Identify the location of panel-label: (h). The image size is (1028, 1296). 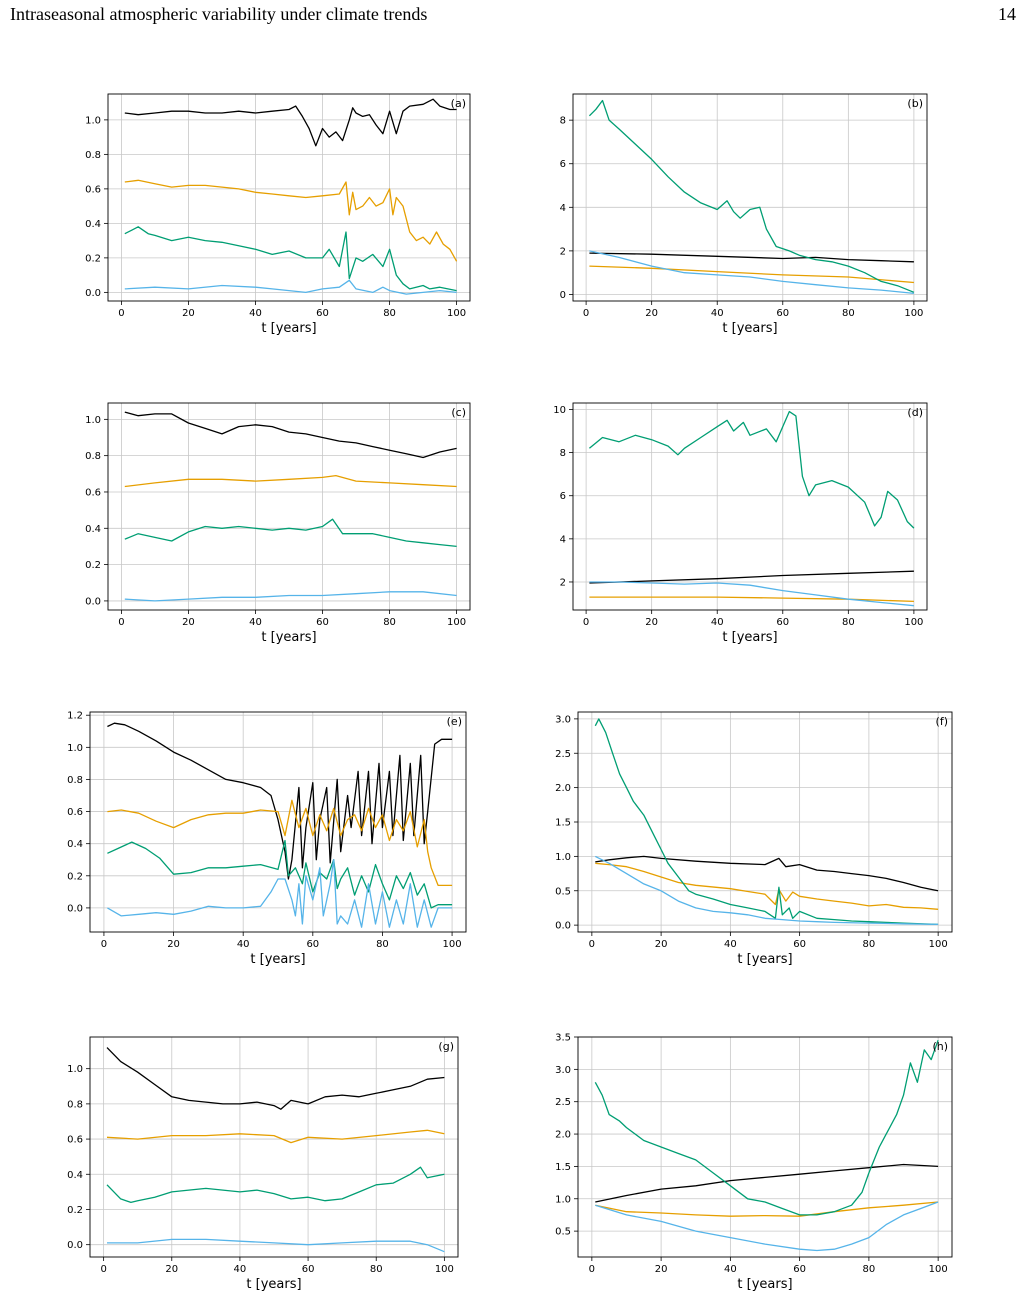
(940, 1046).